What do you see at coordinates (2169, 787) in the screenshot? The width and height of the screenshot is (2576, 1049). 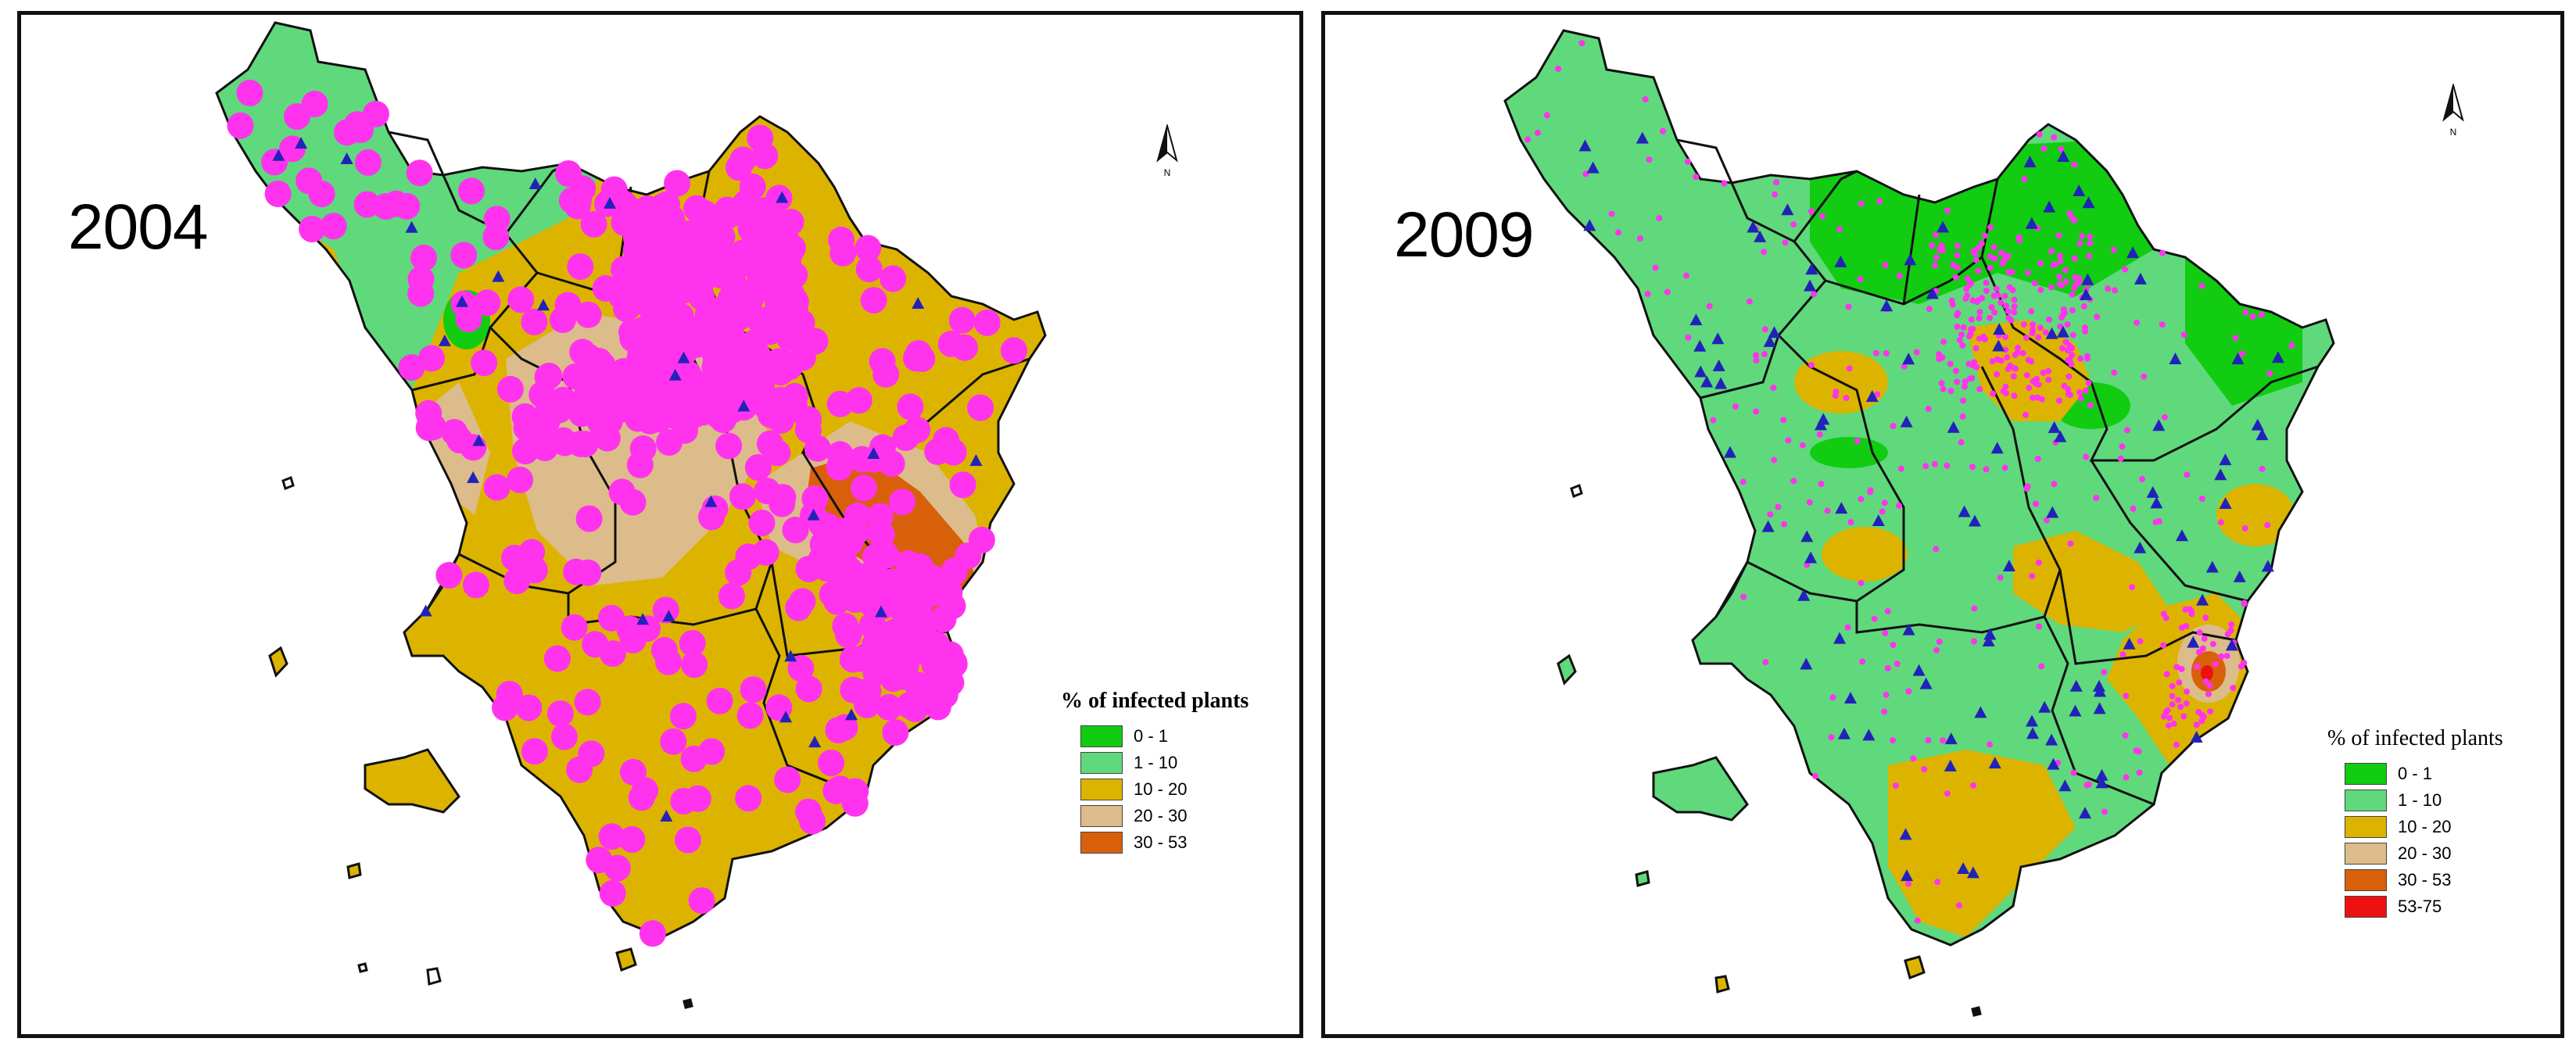 I see `zone-20-30-small` at bounding box center [2169, 787].